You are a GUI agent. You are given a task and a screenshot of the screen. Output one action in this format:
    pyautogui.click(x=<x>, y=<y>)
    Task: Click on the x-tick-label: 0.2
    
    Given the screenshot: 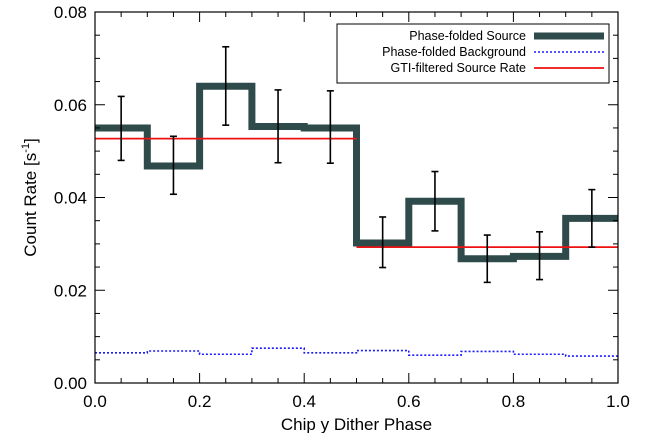 What is the action you would take?
    pyautogui.click(x=200, y=401)
    